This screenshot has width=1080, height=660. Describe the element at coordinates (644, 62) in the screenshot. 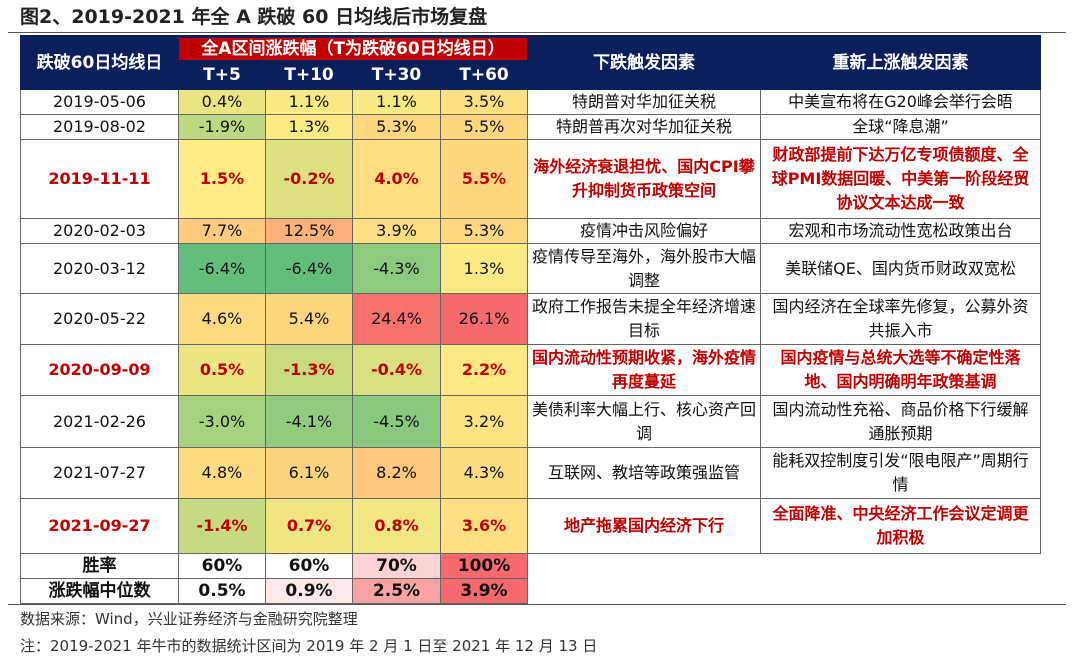

I see `header-down: 下跌触发因素` at that location.